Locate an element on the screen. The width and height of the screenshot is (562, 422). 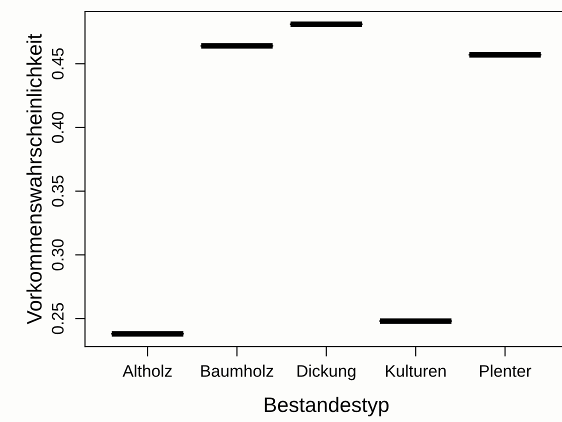
x-tick-label: Altholz is located at coordinates (147, 370).